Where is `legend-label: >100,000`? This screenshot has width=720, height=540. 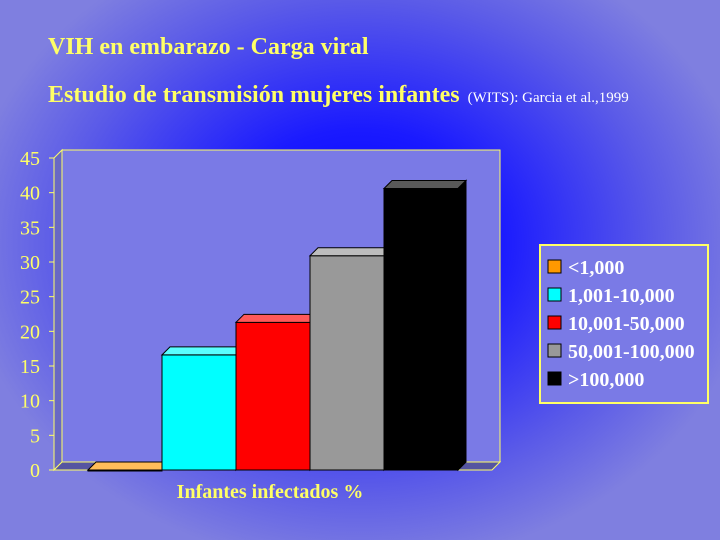
legend-label: >100,000 is located at coordinates (606, 380).